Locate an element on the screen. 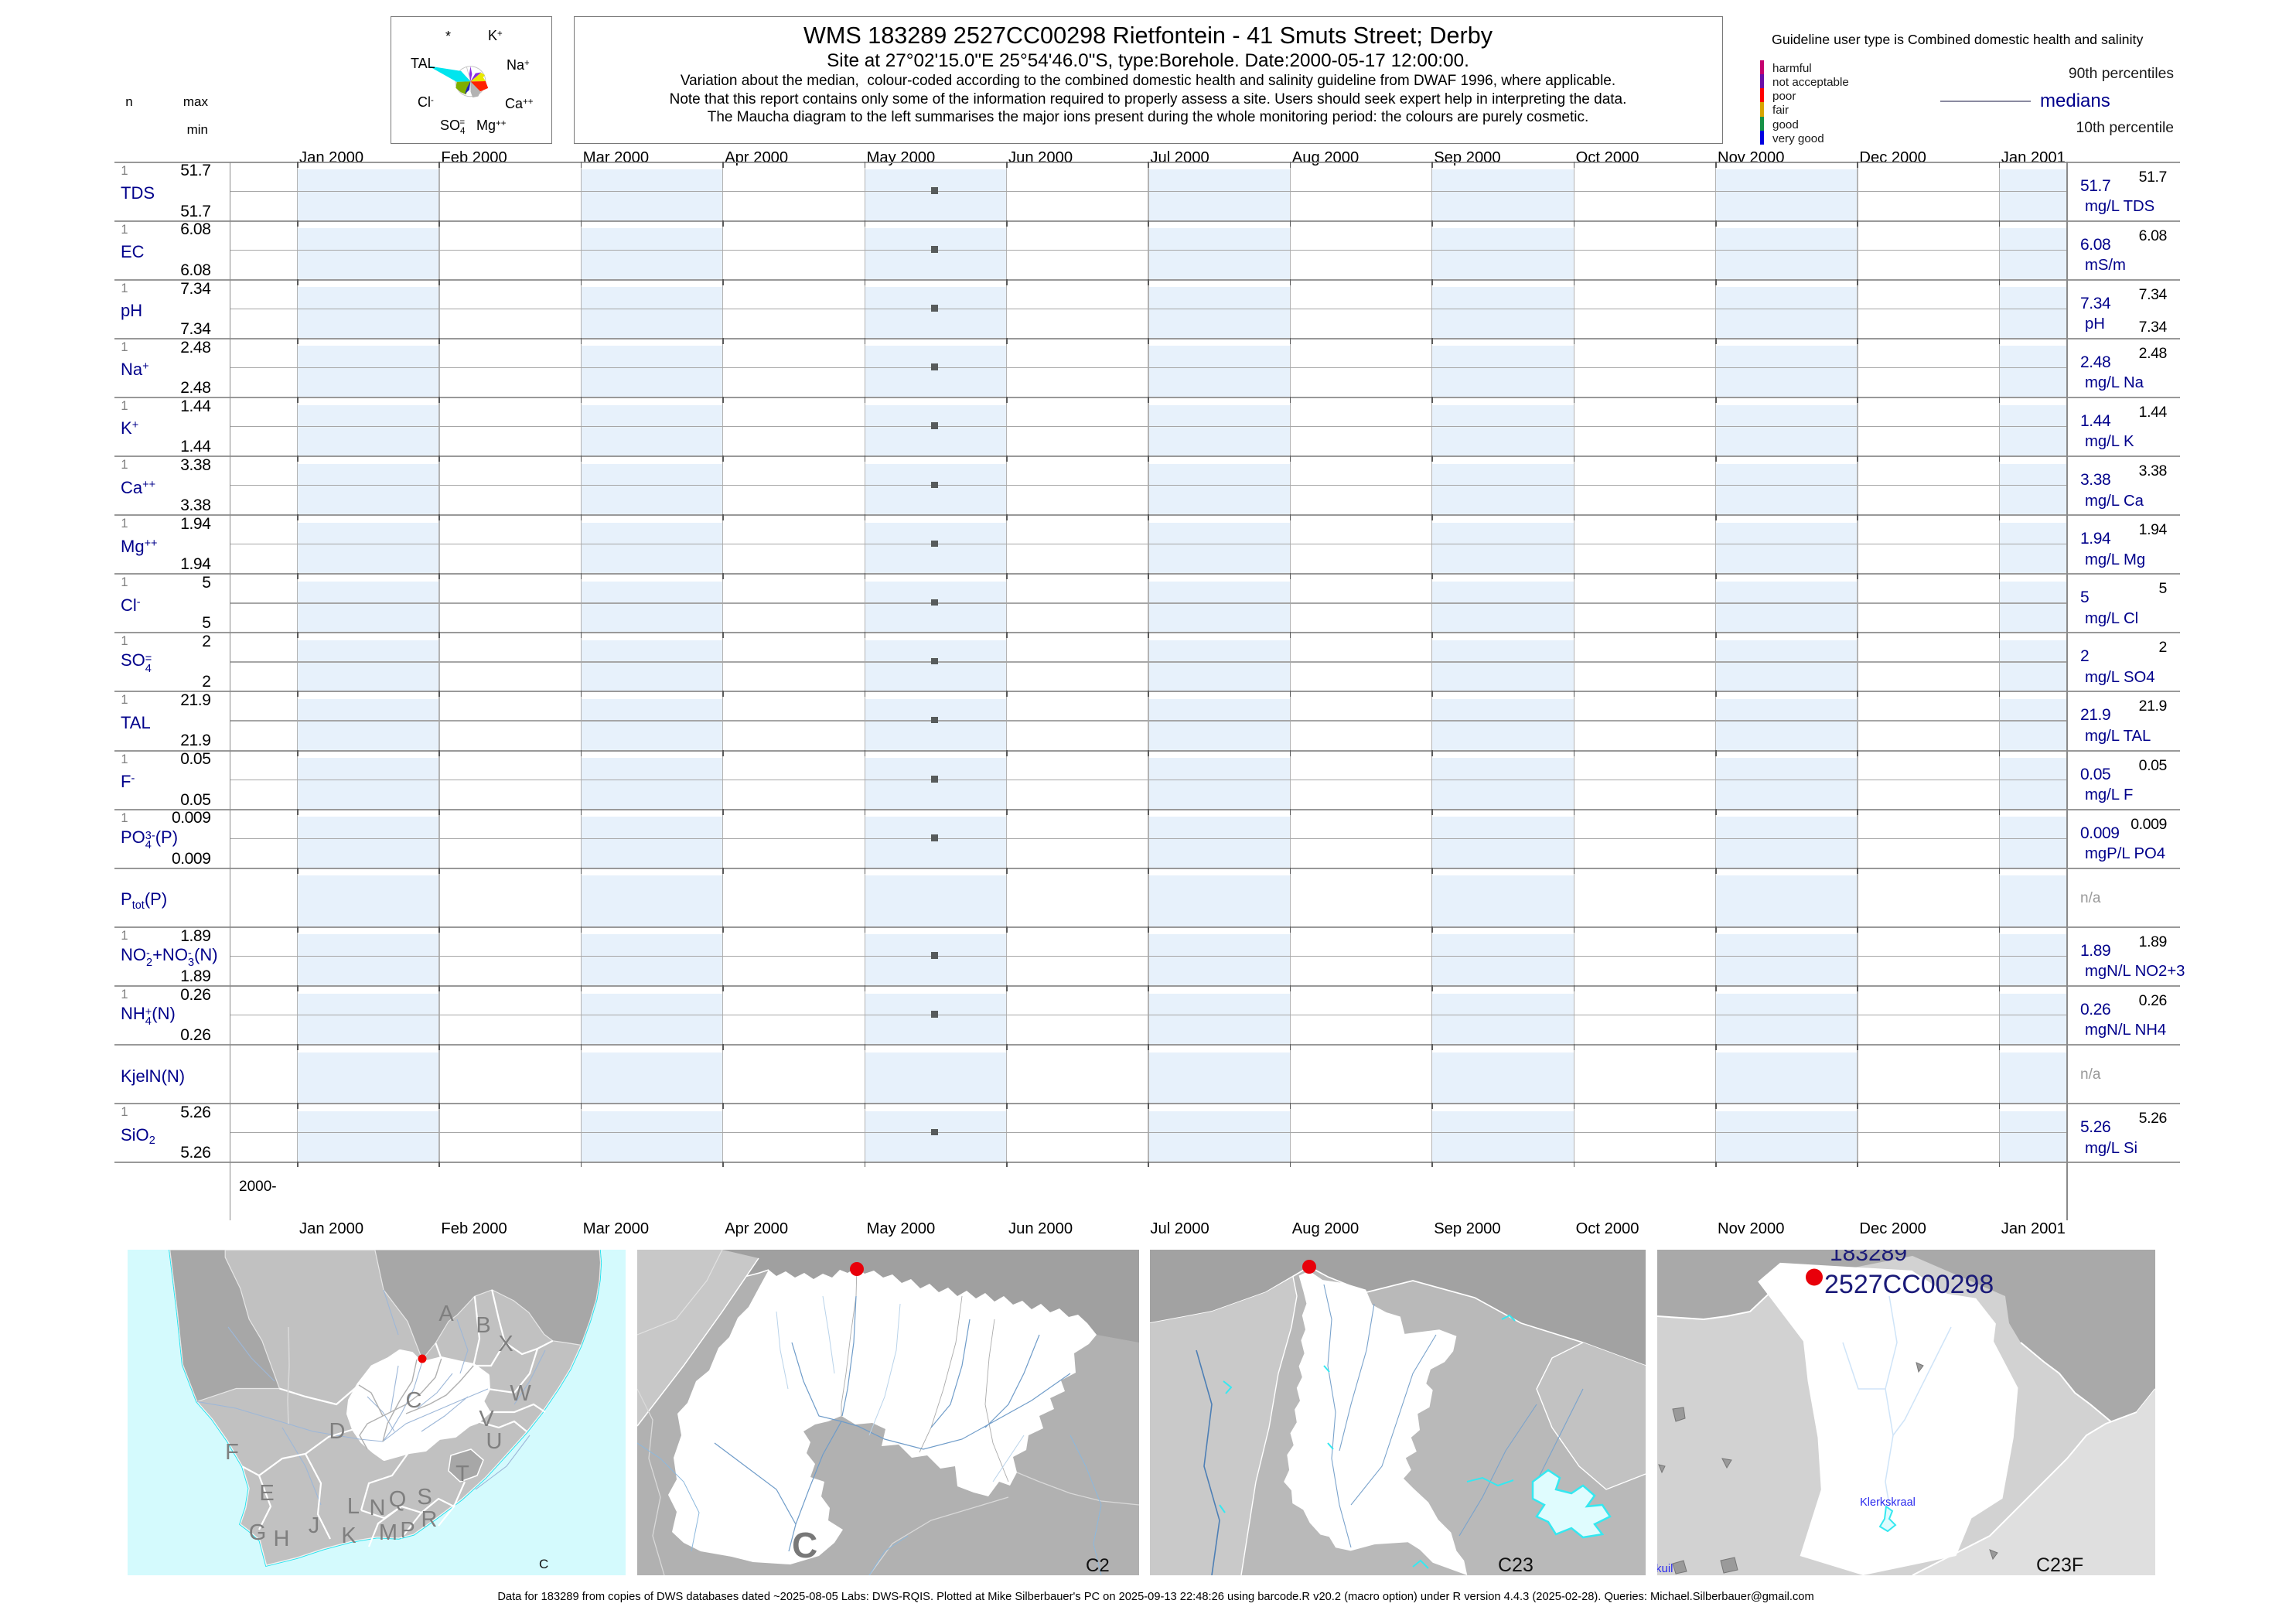  svg-text: B is located at coordinates (483, 1325).